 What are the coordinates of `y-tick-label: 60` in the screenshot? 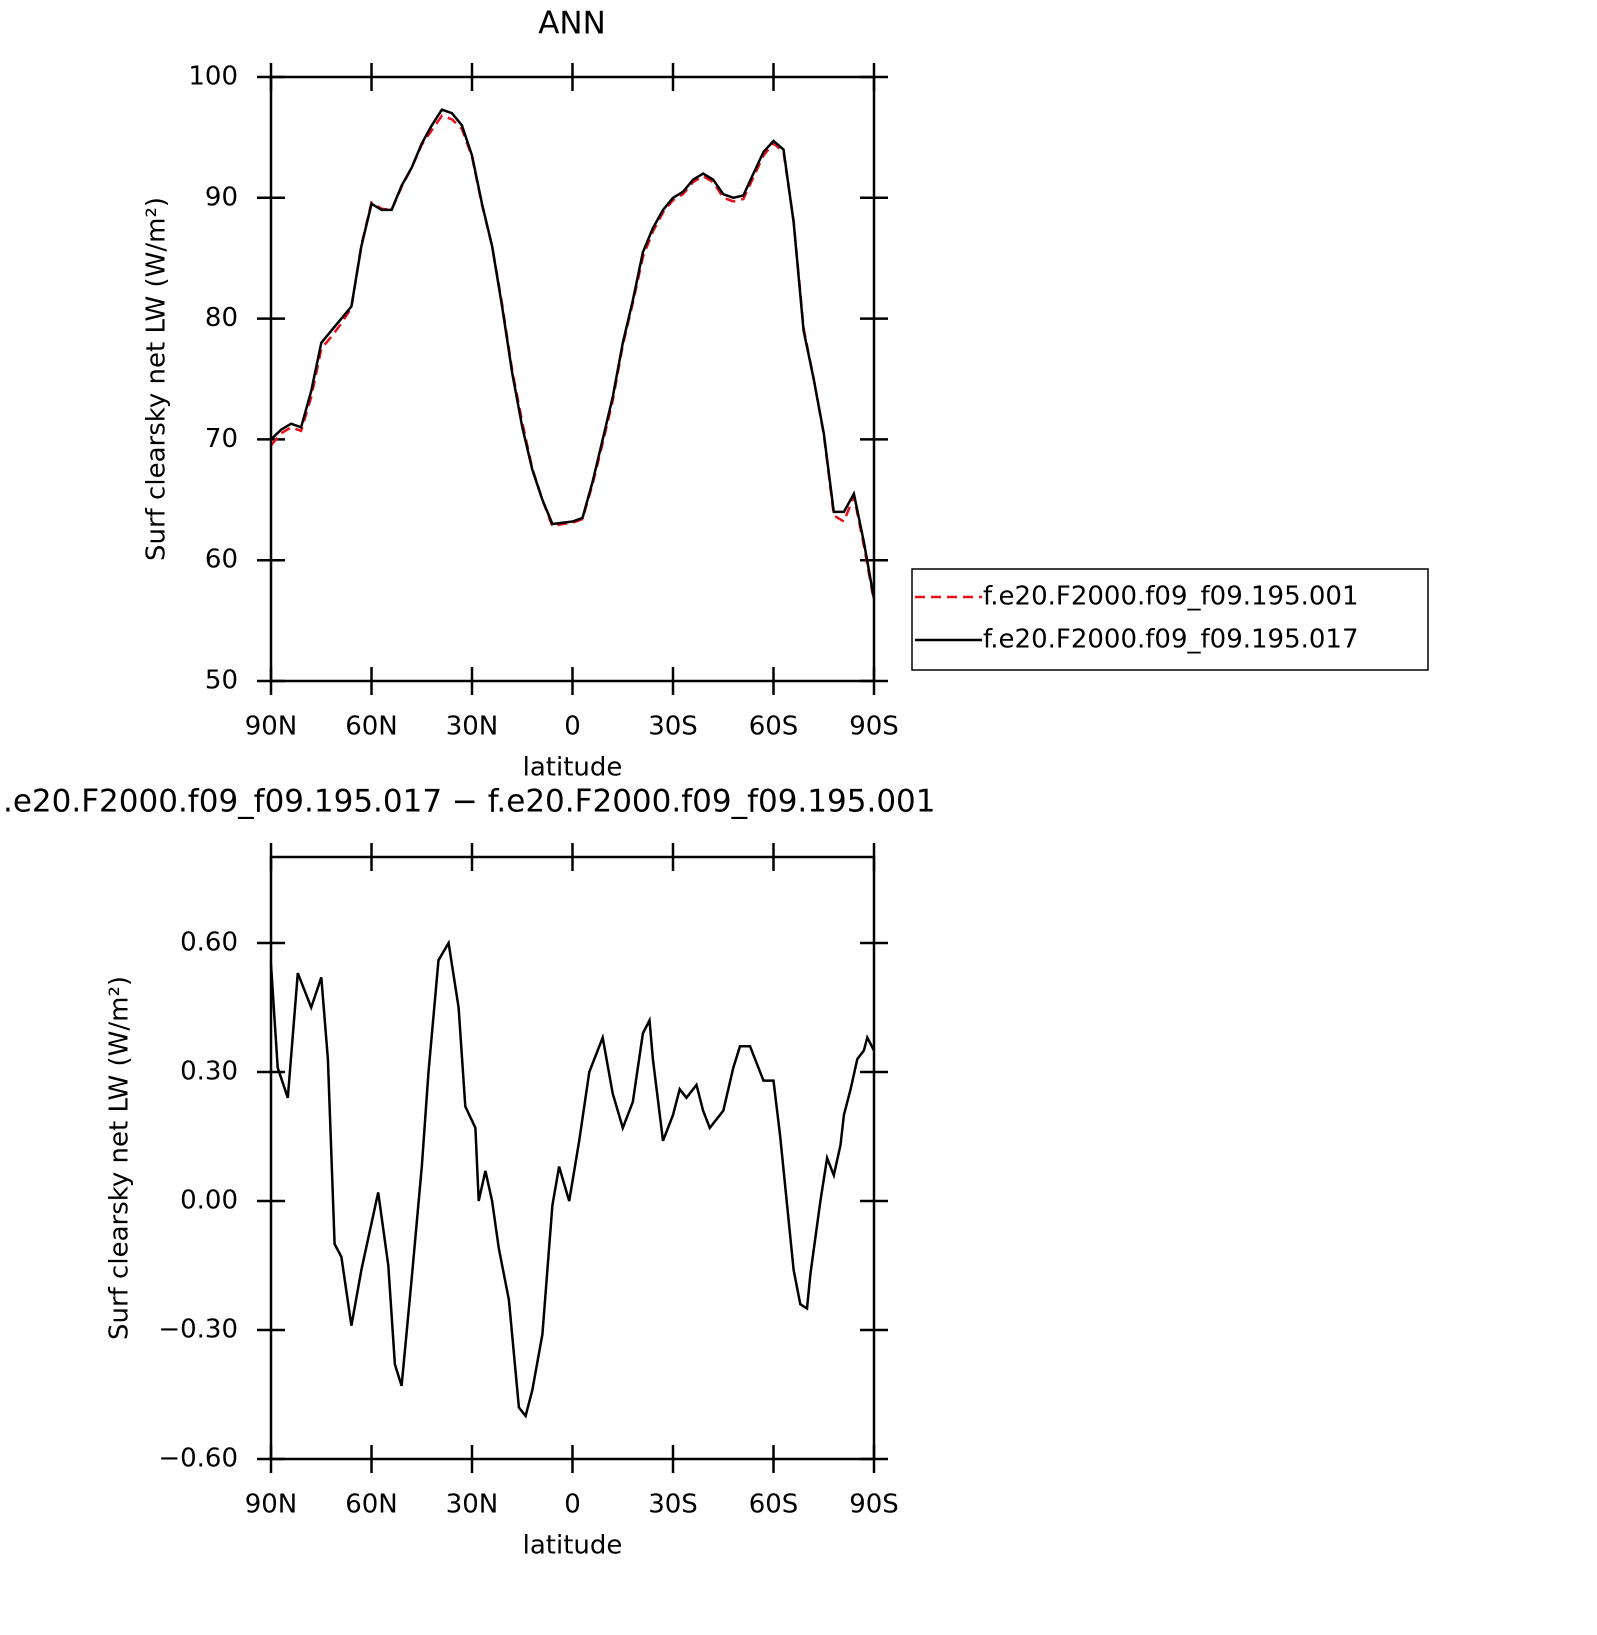 It's located at (221, 560).